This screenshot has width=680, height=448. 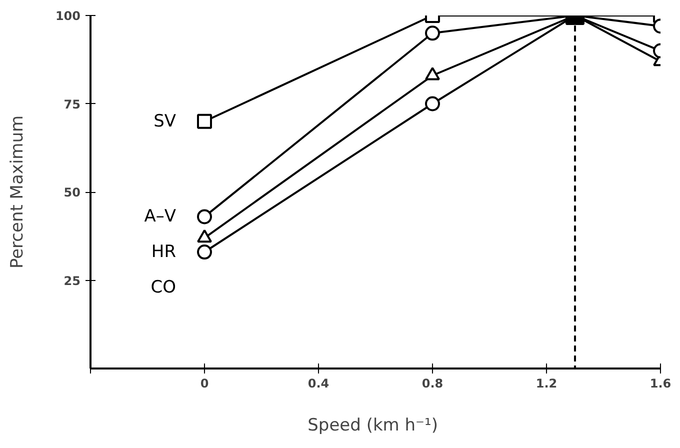 What do you see at coordinates (72, 104) in the screenshot?
I see `y-tick-label: 75` at bounding box center [72, 104].